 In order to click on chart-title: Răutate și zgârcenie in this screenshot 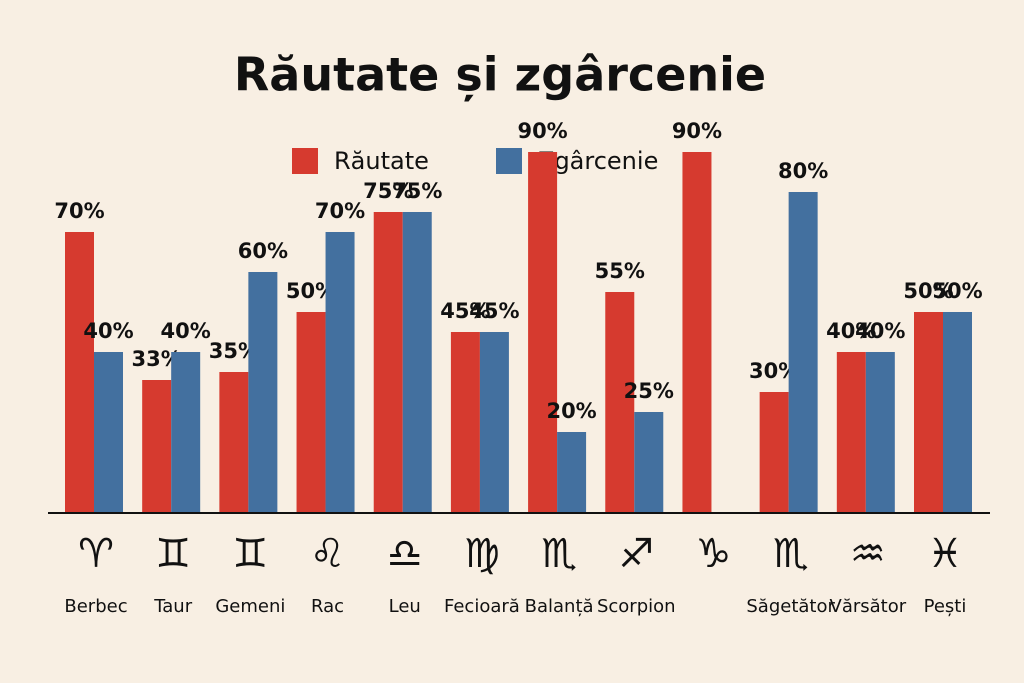, I will do `click(500, 75)`.